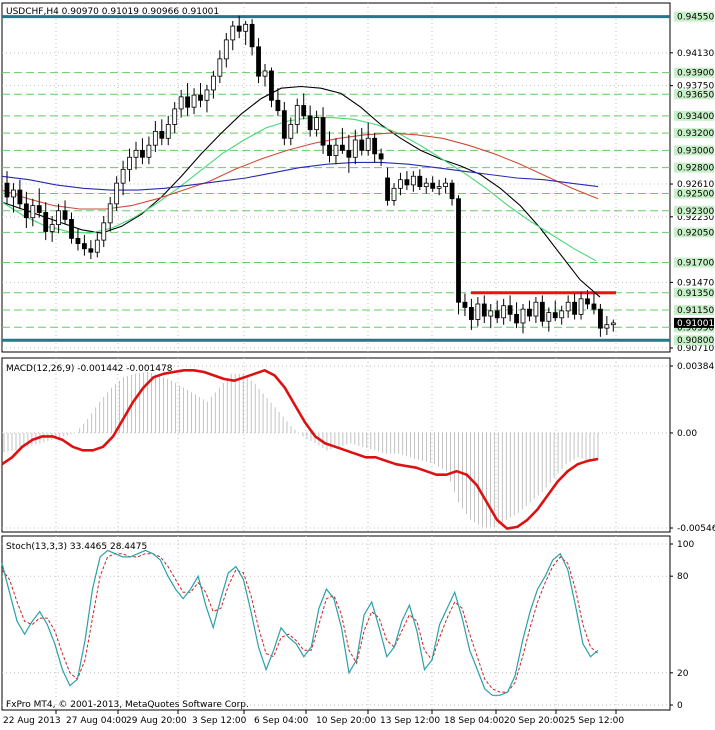 This screenshot has height=730, width=715. Describe the element at coordinates (695, 328) in the screenshot. I see `level-label: 0.90950` at that location.